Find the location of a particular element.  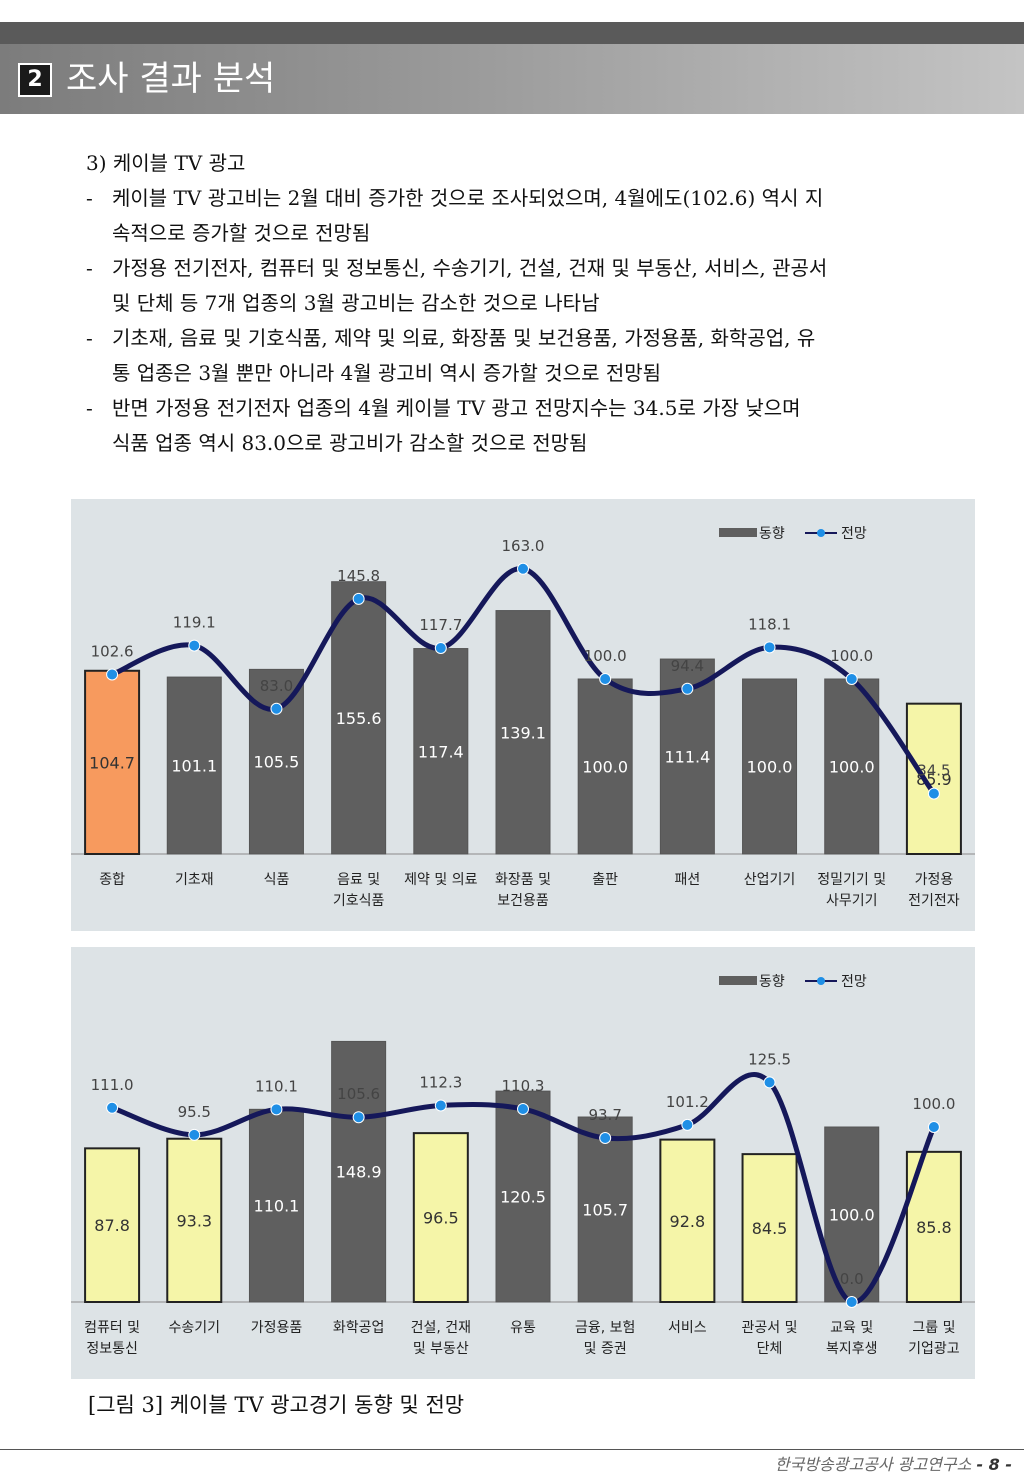

category-label: 금융, 보험 is located at coordinates (605, 1328).